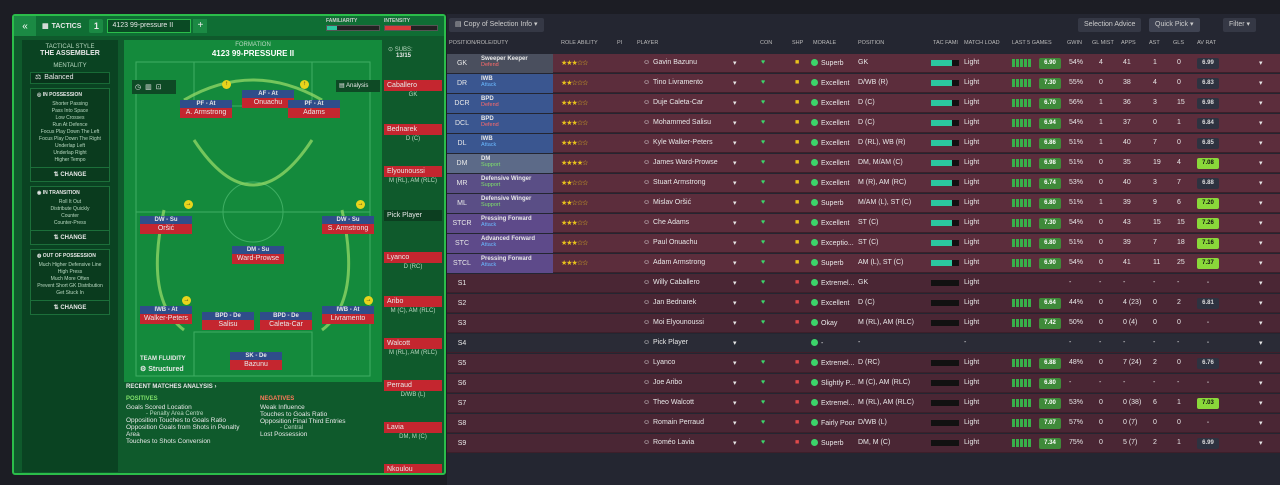 The image size is (1280, 485). I want to click on player-name: Che Adams, so click(671, 222).